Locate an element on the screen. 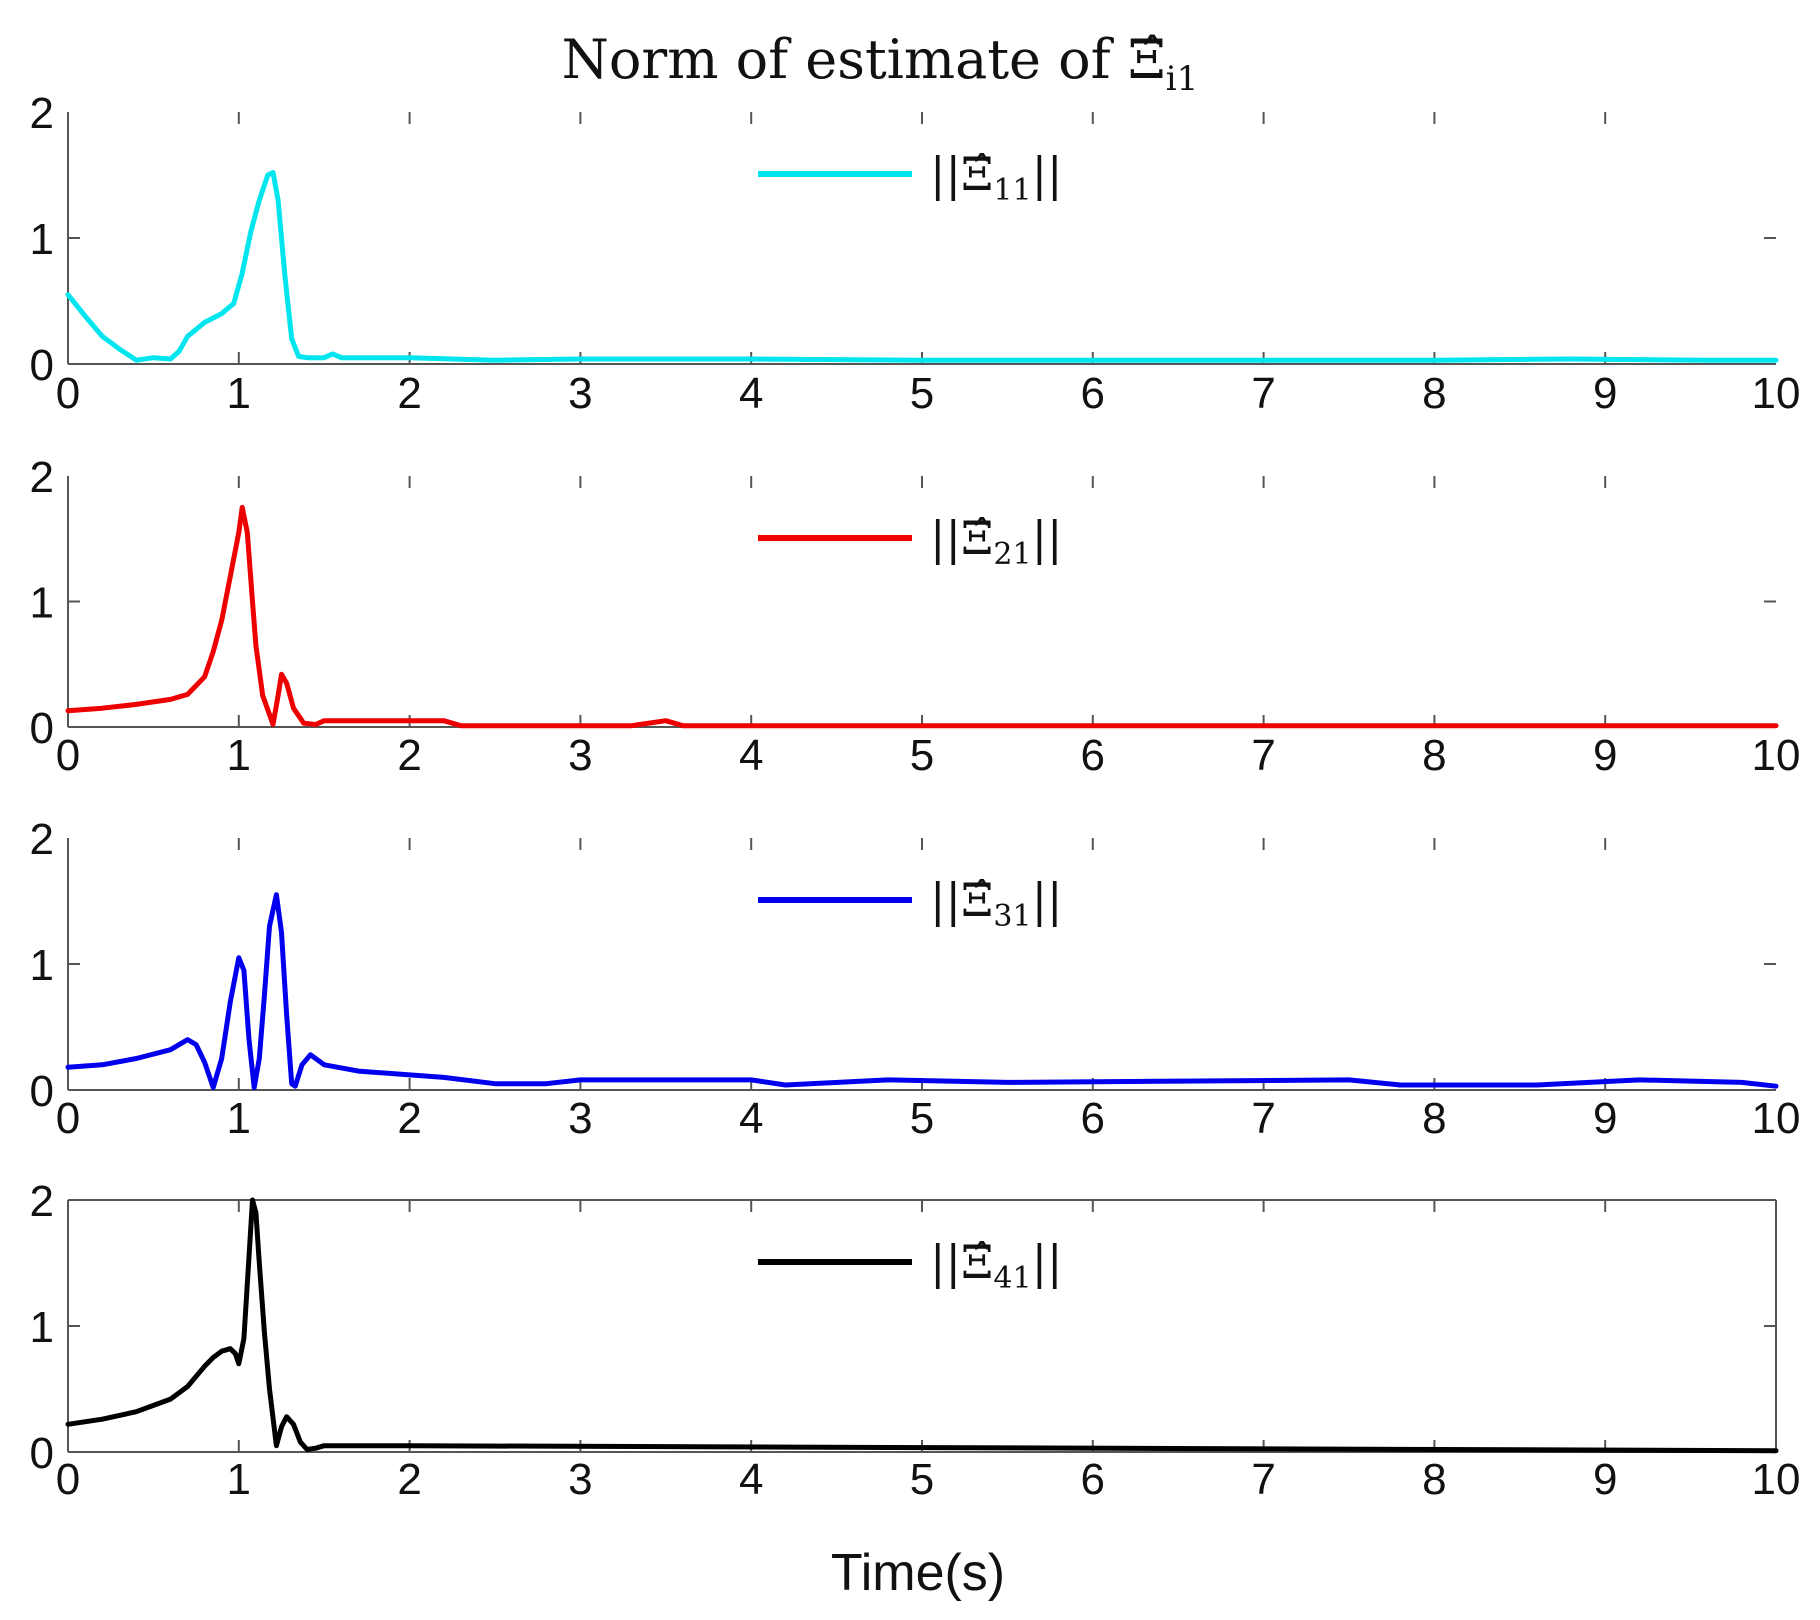  legend-label: ||Ξ̂31|| is located at coordinates (996, 903).